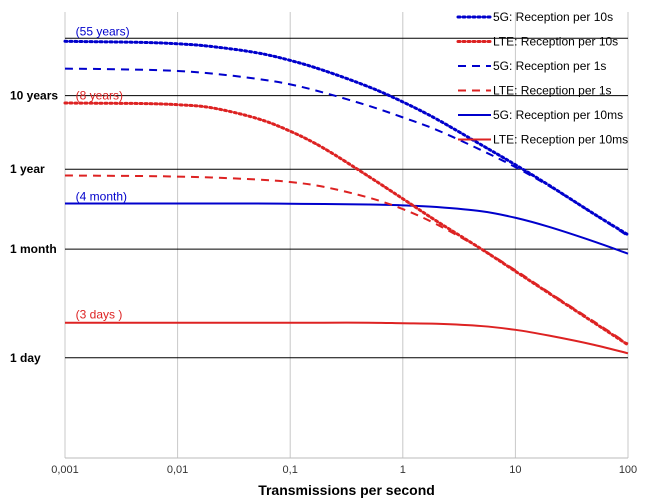  I want to click on x-tick-label: 10, so click(515, 470).